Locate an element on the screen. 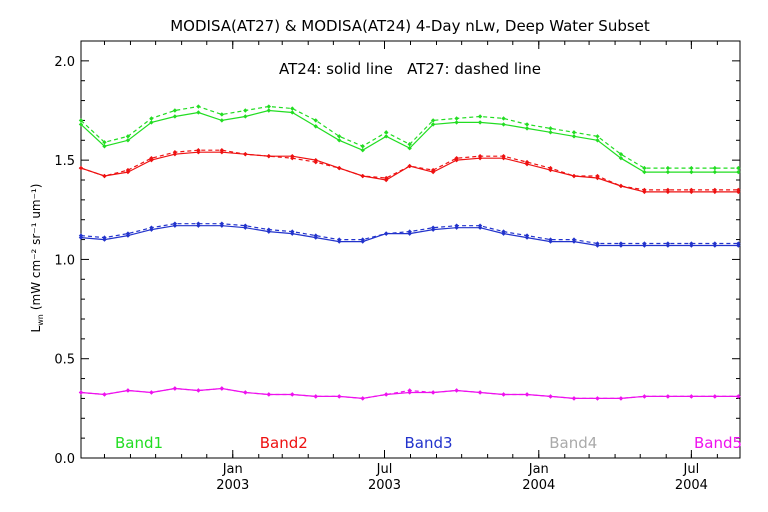 The image size is (768, 512). series-band3 is located at coordinates (409, 234).